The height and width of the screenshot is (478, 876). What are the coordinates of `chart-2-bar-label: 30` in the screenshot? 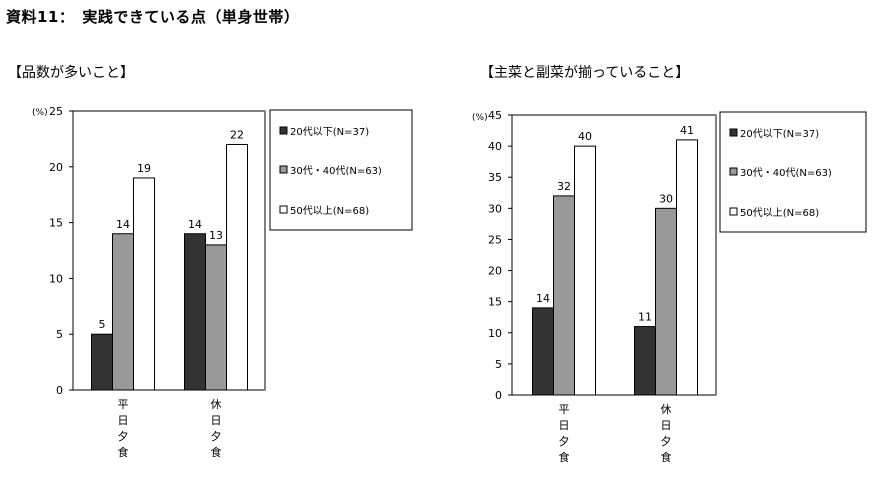 It's located at (666, 198).